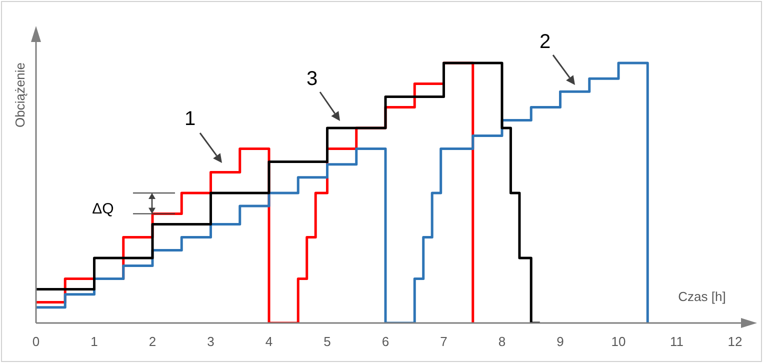 The height and width of the screenshot is (363, 763). I want to click on x-tick-label: 0, so click(36, 342).